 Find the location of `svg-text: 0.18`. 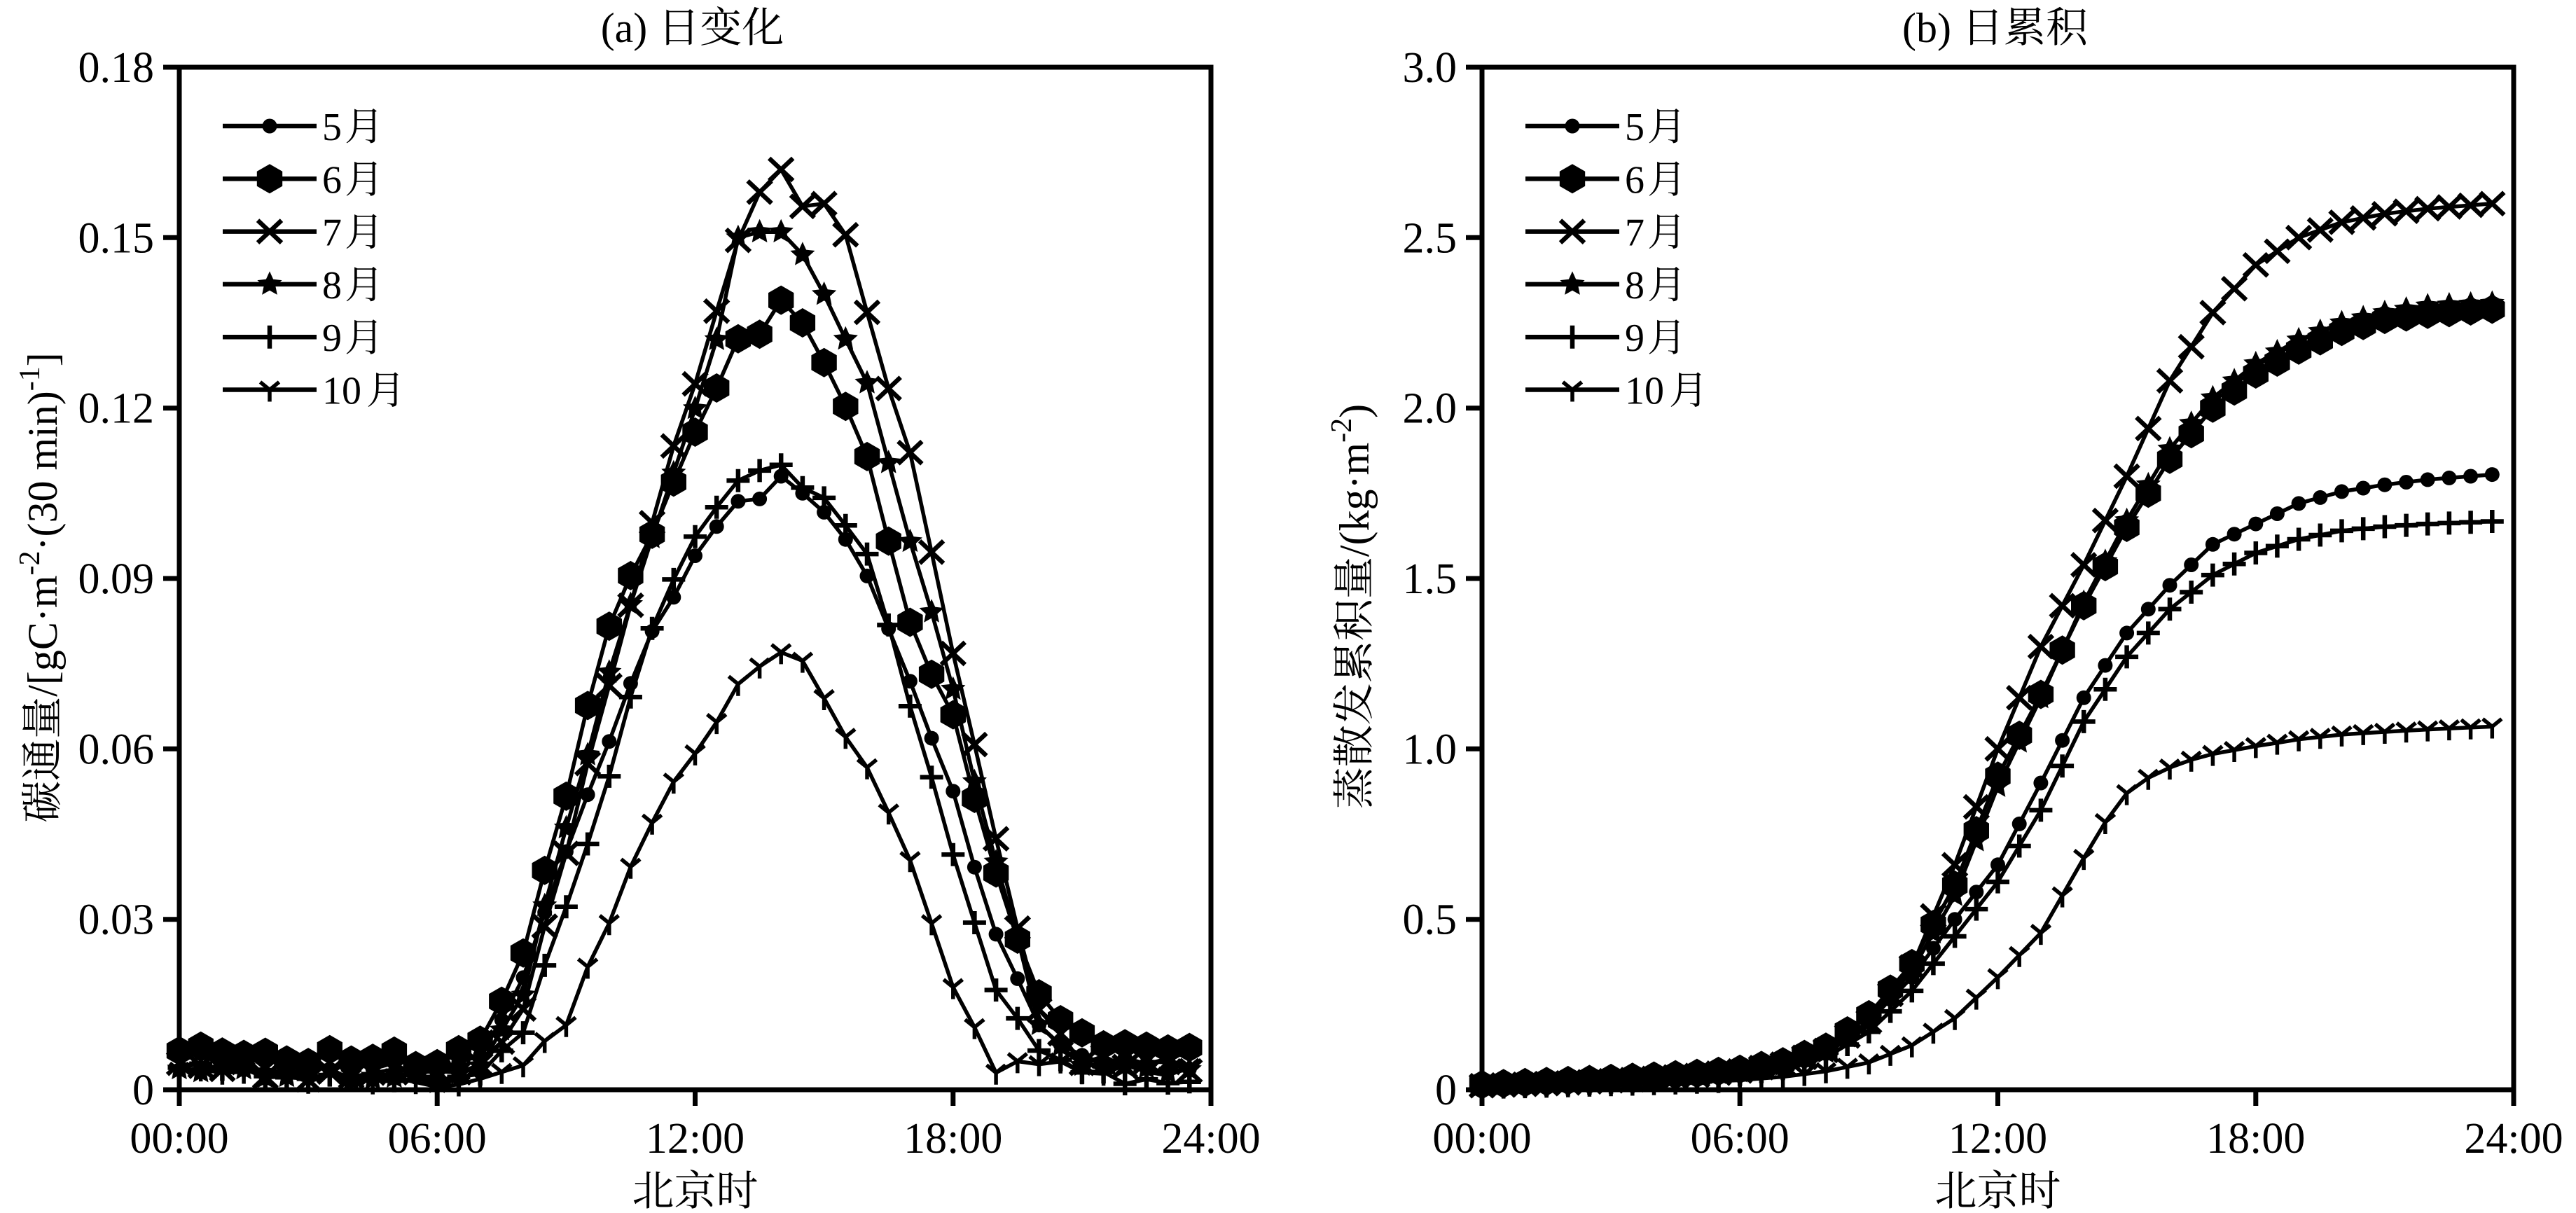

svg-text: 0.18 is located at coordinates (116, 68).